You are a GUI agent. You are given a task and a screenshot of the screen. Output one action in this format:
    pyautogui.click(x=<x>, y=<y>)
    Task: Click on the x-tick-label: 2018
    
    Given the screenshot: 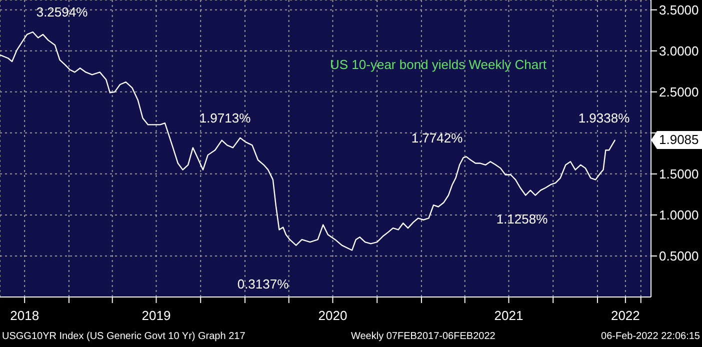 What is the action you would take?
    pyautogui.click(x=25, y=316)
    